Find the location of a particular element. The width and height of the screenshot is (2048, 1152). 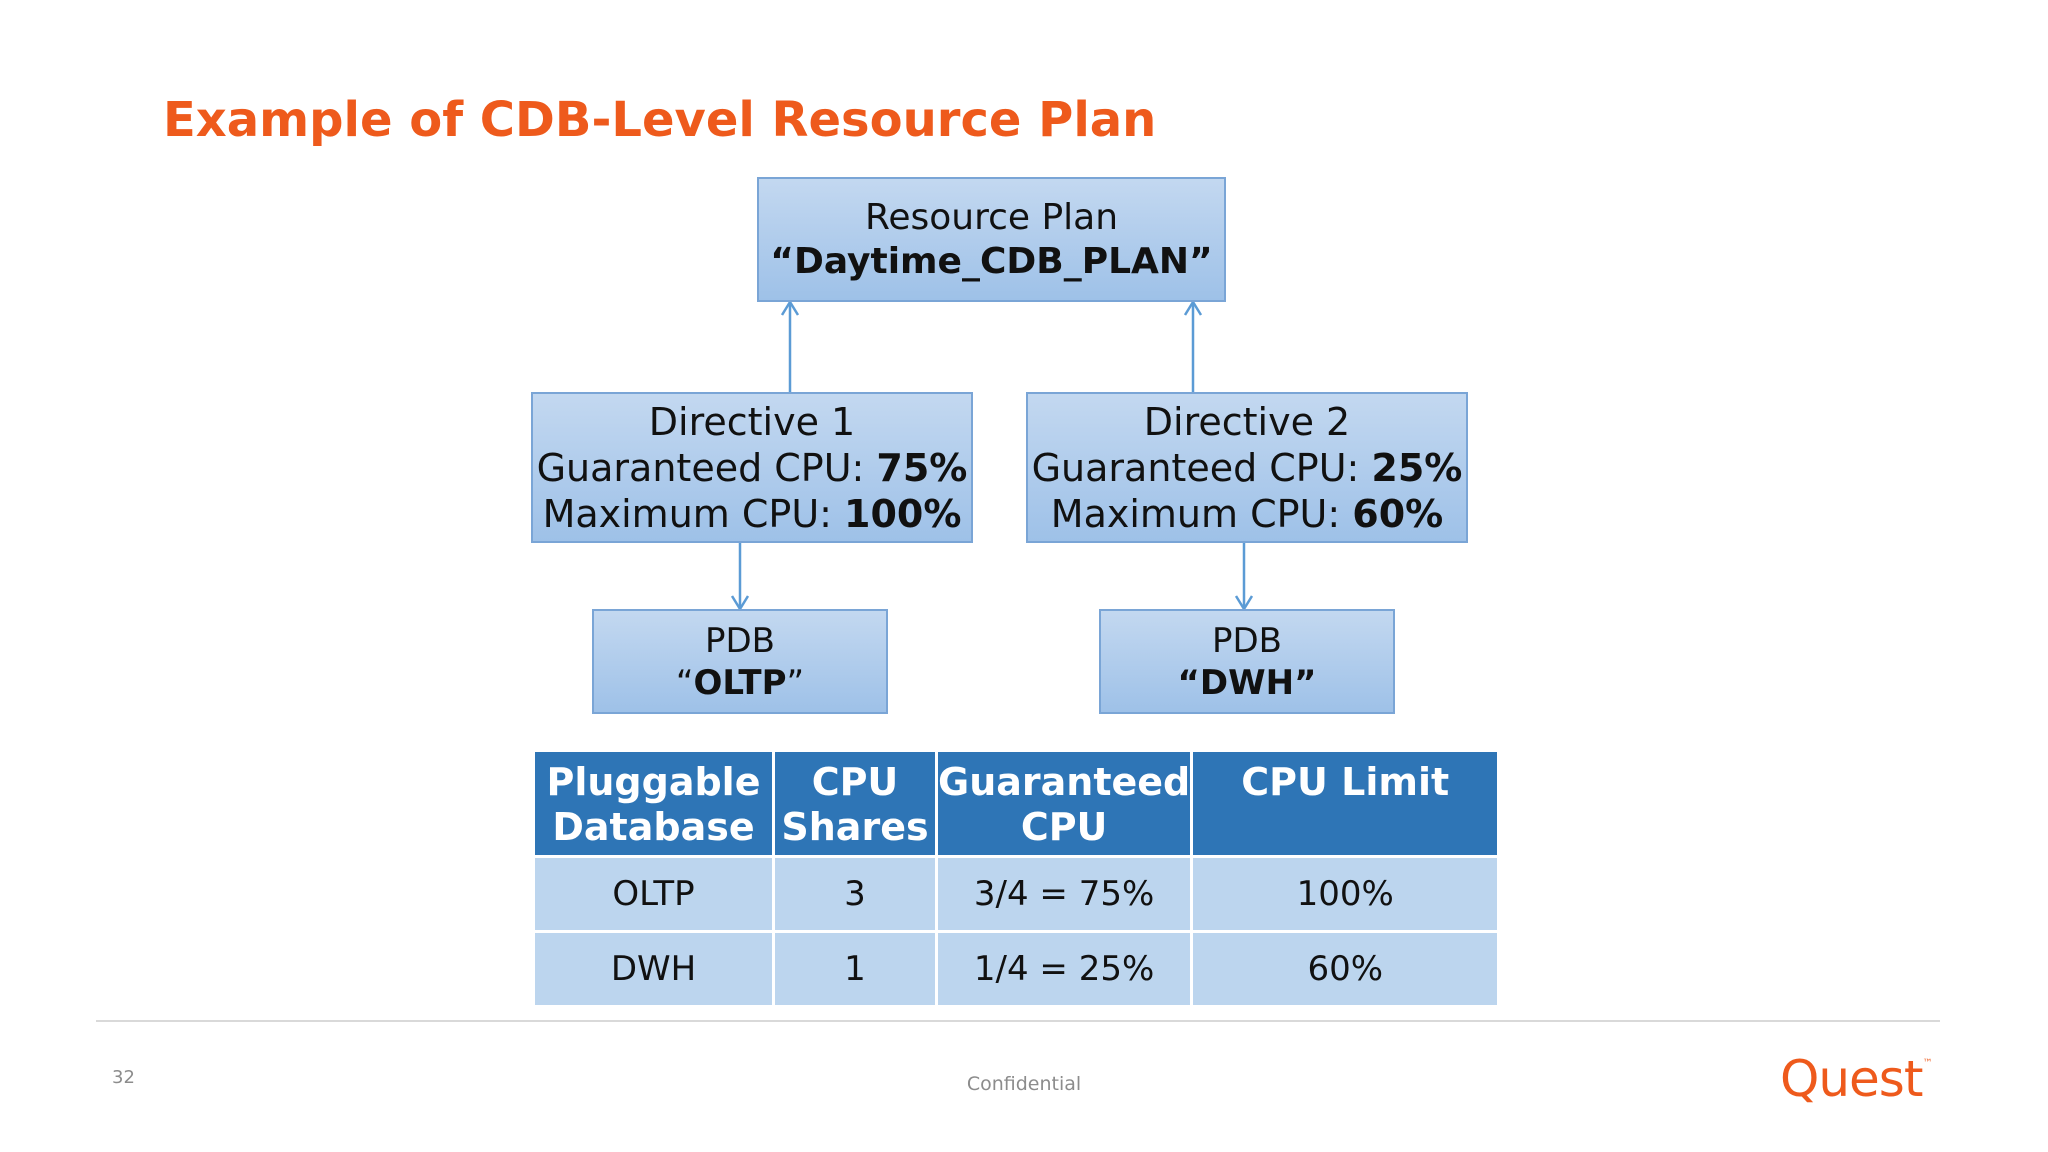

directive-1-max-value: 100% is located at coordinates (903, 513).